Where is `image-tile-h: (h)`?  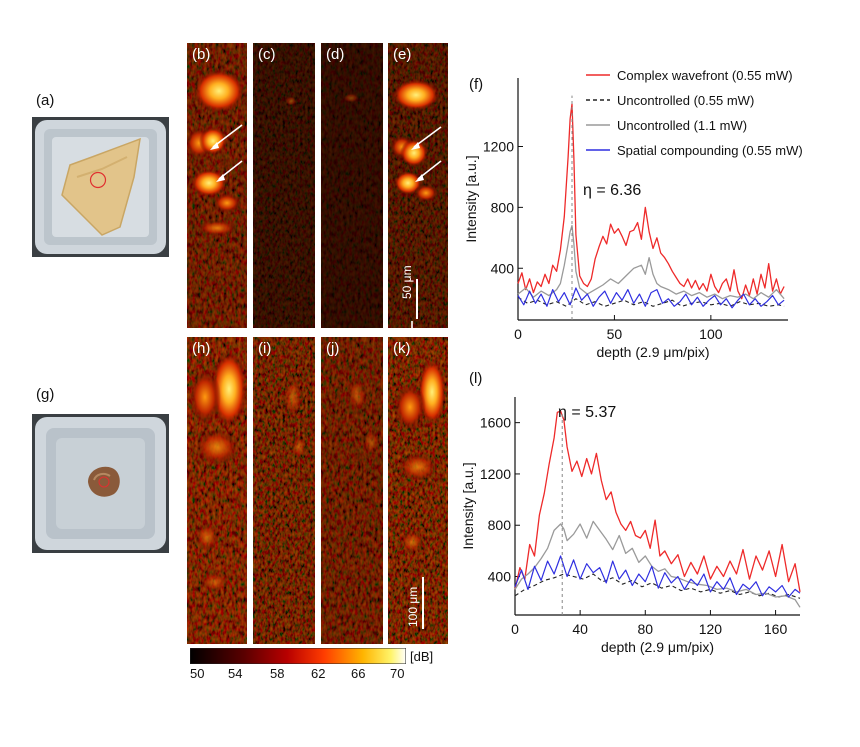 image-tile-h: (h) is located at coordinates (217, 490).